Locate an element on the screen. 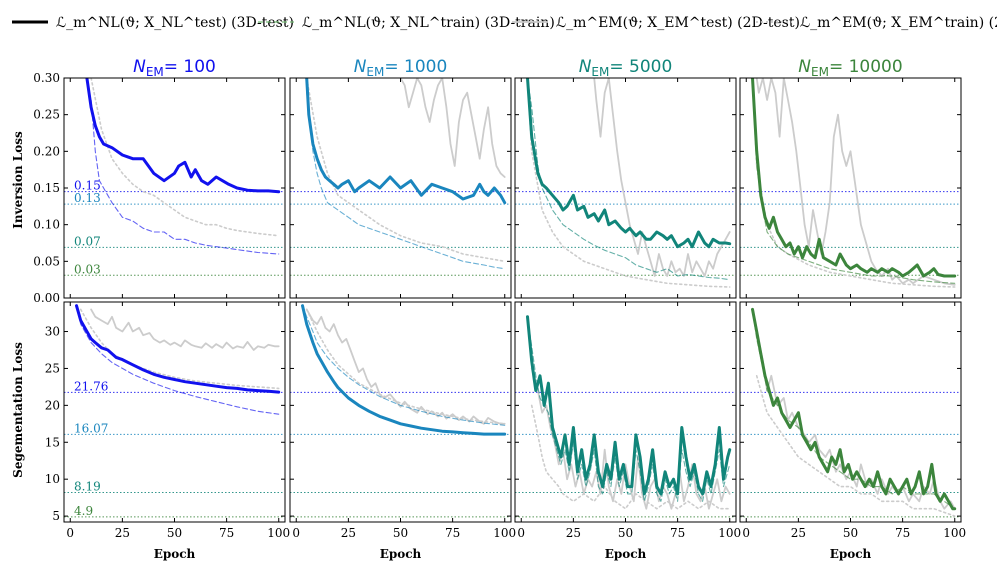 The image size is (997, 574). y-tick-label: 0.10 is located at coordinates (46, 225).